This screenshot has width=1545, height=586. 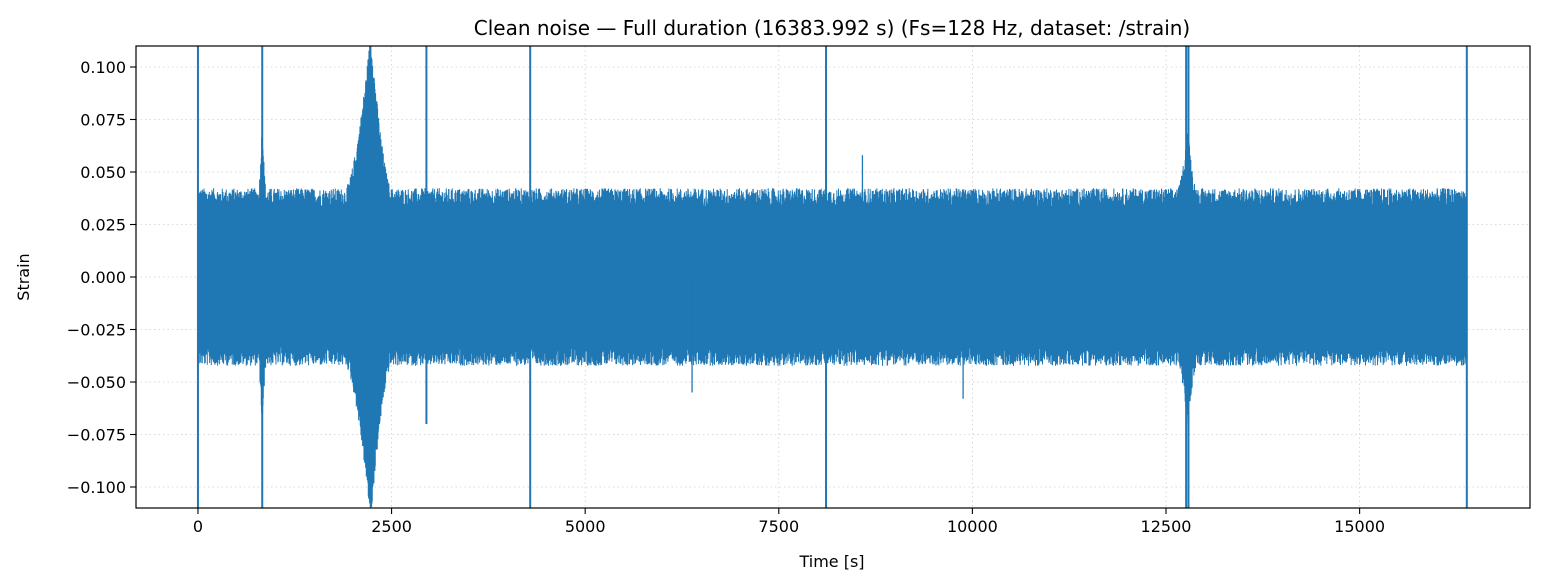 What do you see at coordinates (23, 276) in the screenshot?
I see `y-axis-label: Strain` at bounding box center [23, 276].